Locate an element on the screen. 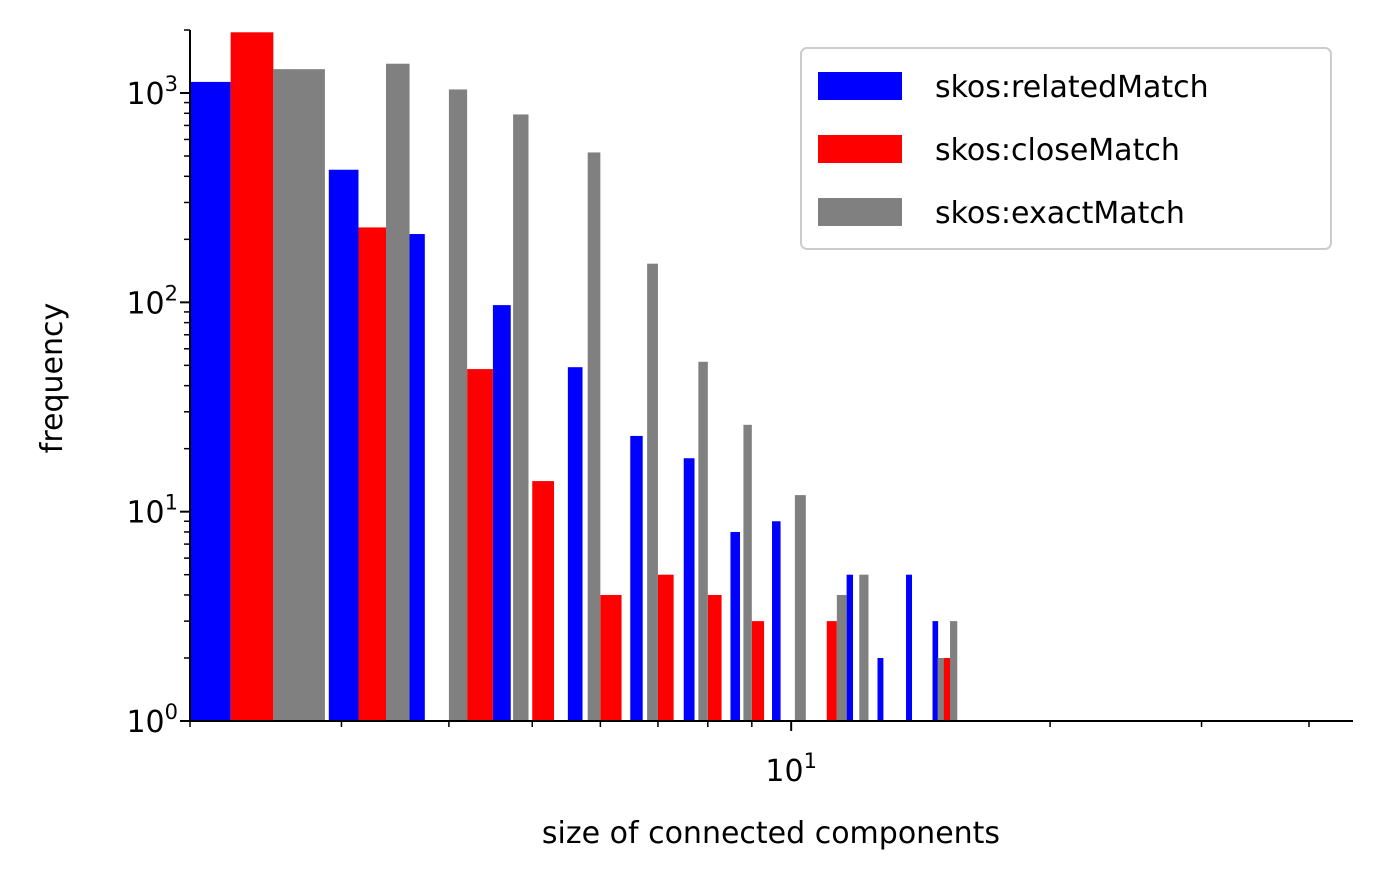 The height and width of the screenshot is (882, 1382). x-tick-label: 101 is located at coordinates (791, 769).